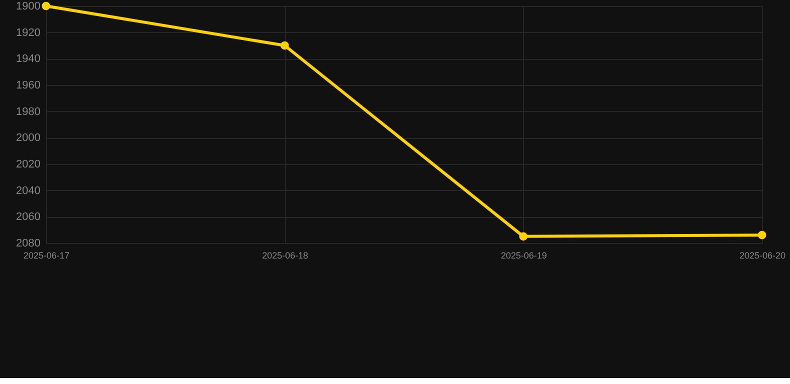 This screenshot has height=384, width=790. Describe the element at coordinates (28, 6) in the screenshot. I see `y-tick-label: 1900` at that location.